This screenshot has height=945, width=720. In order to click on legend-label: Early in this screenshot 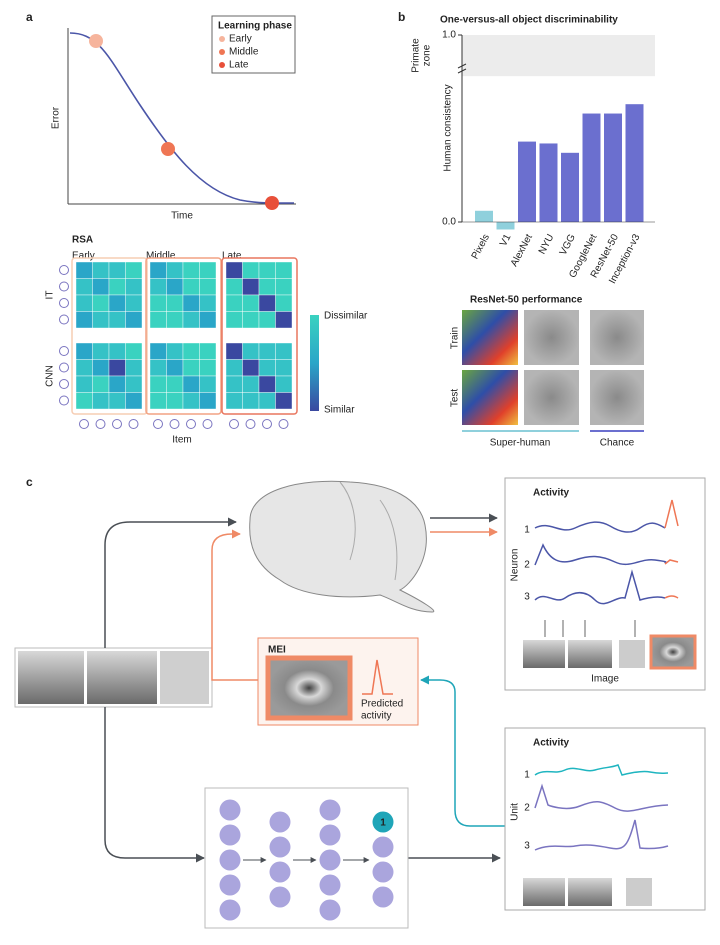, I will do `click(240, 39)`.